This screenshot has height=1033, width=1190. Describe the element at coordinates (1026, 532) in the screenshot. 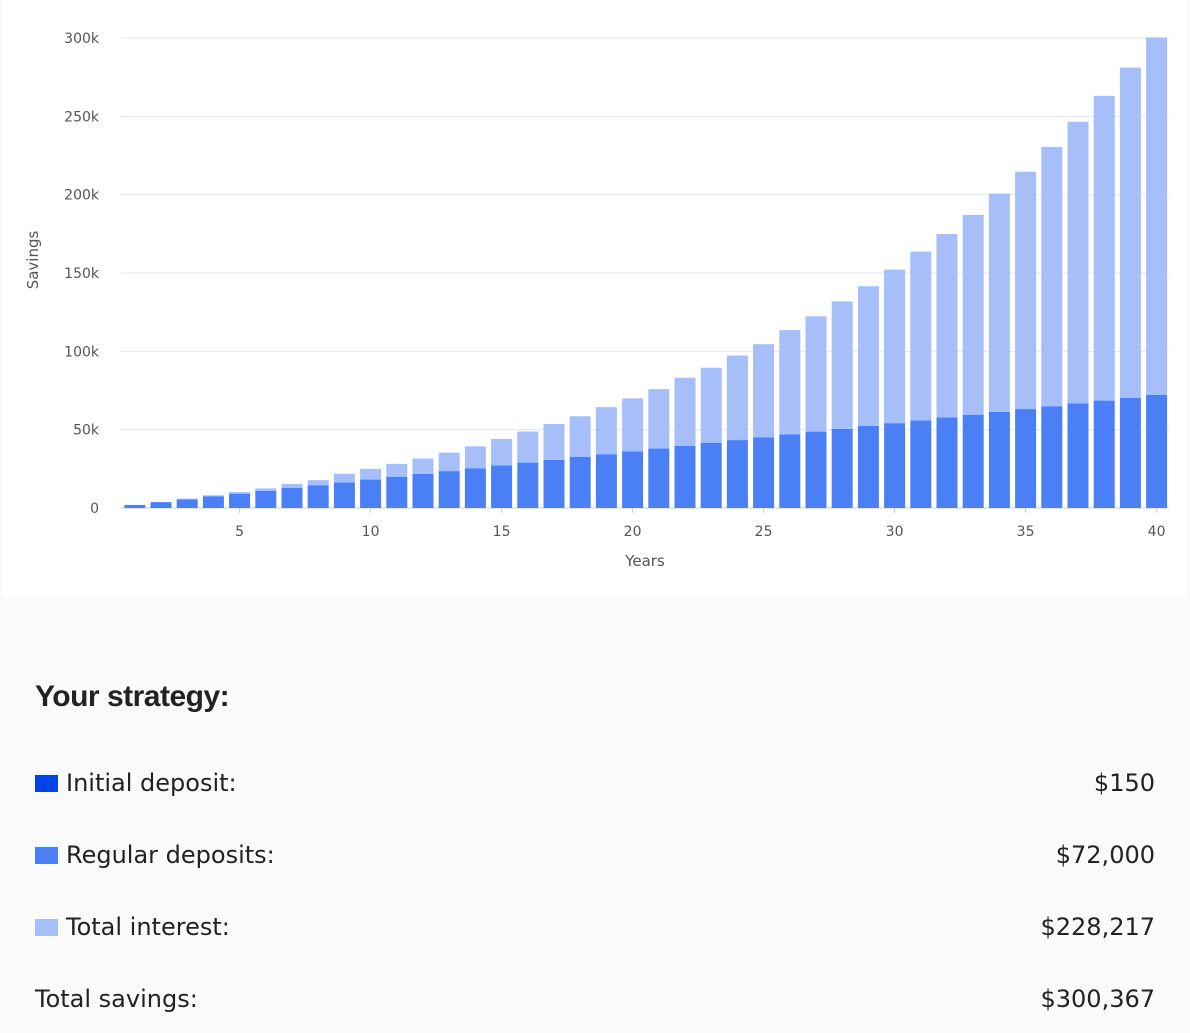

I see `x-tick-label: 35` at that location.